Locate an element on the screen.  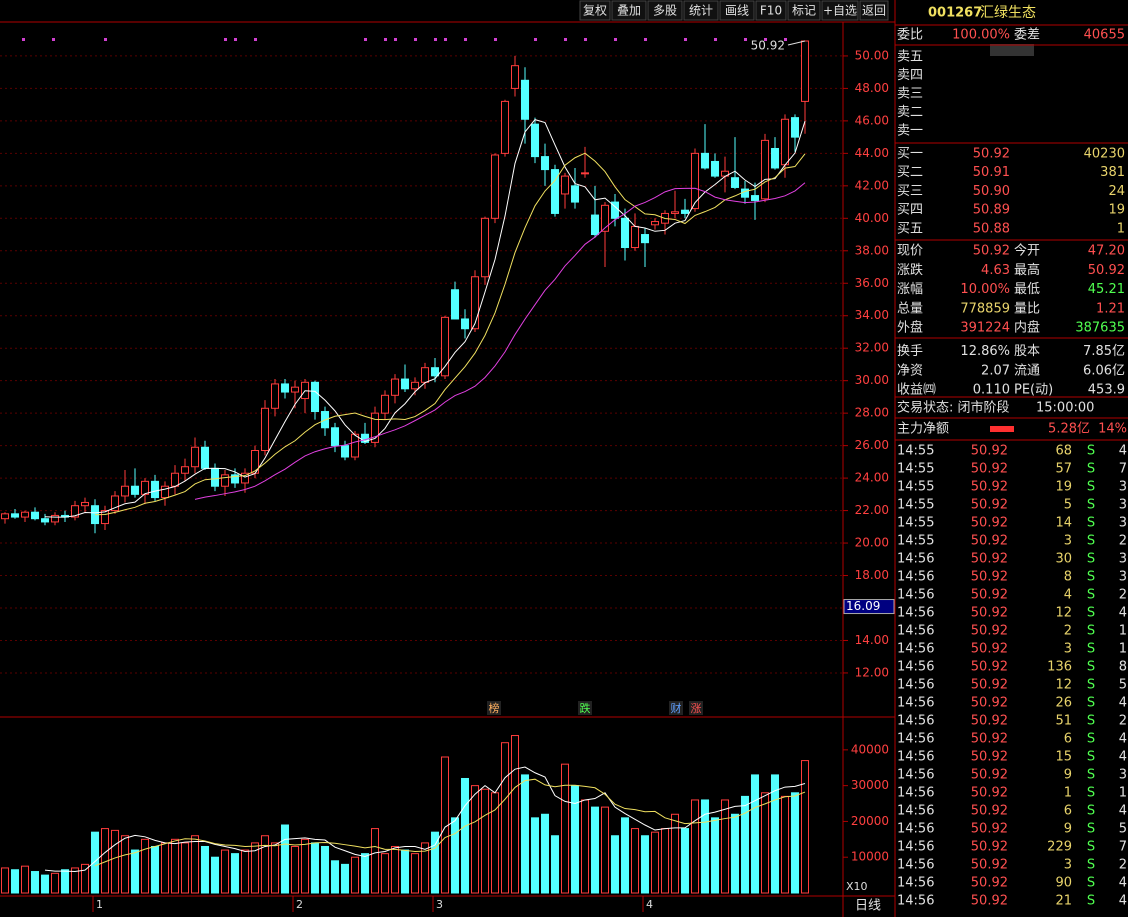
toolbar-button-label: 标记 is located at coordinates (804, 11).